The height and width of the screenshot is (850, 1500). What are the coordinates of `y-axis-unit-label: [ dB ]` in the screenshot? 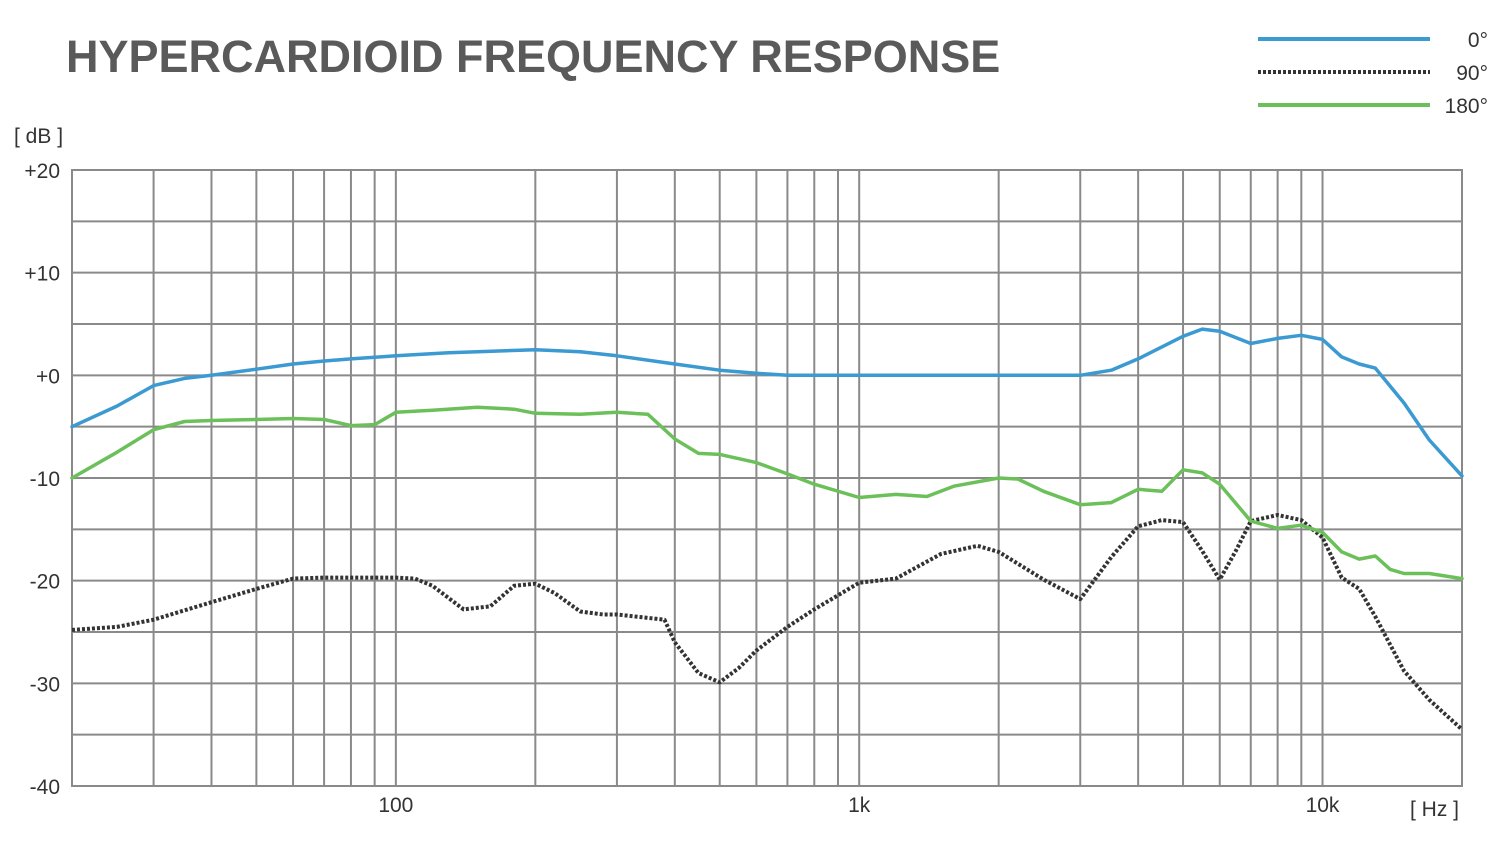 It's located at (38, 136).